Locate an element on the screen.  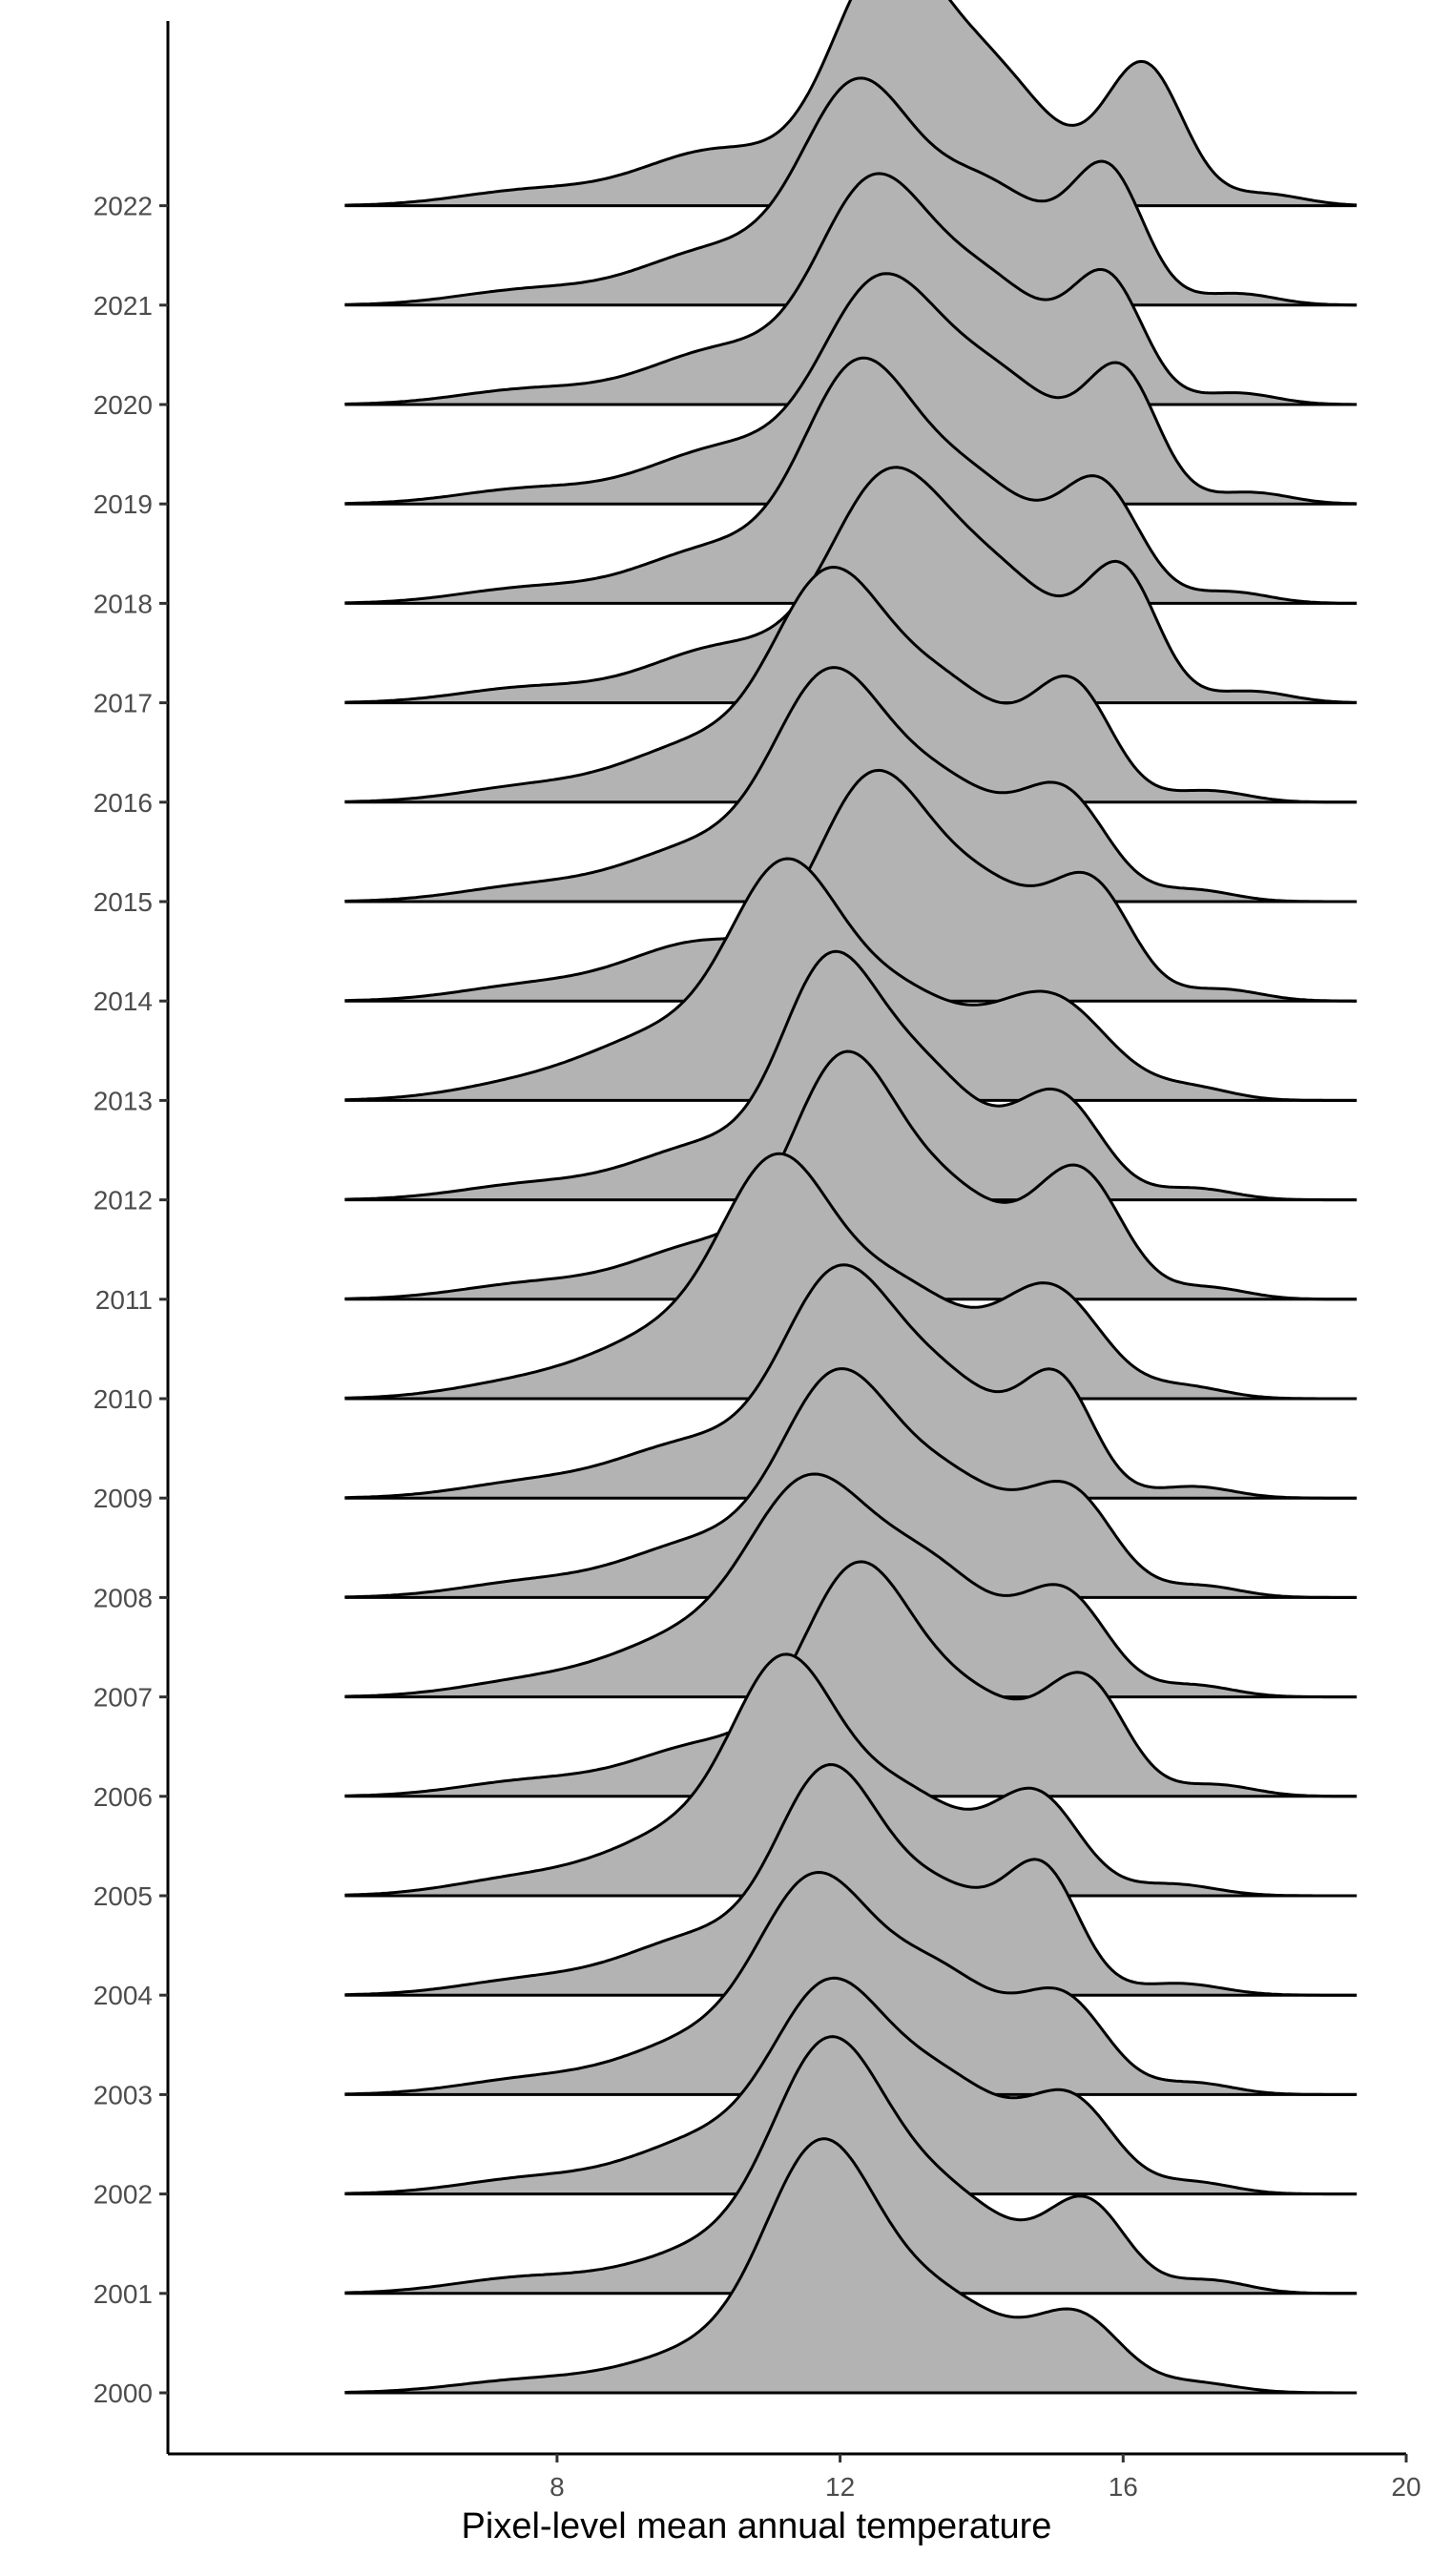
y-tick-label-2005: 2005 is located at coordinates (123, 1896).